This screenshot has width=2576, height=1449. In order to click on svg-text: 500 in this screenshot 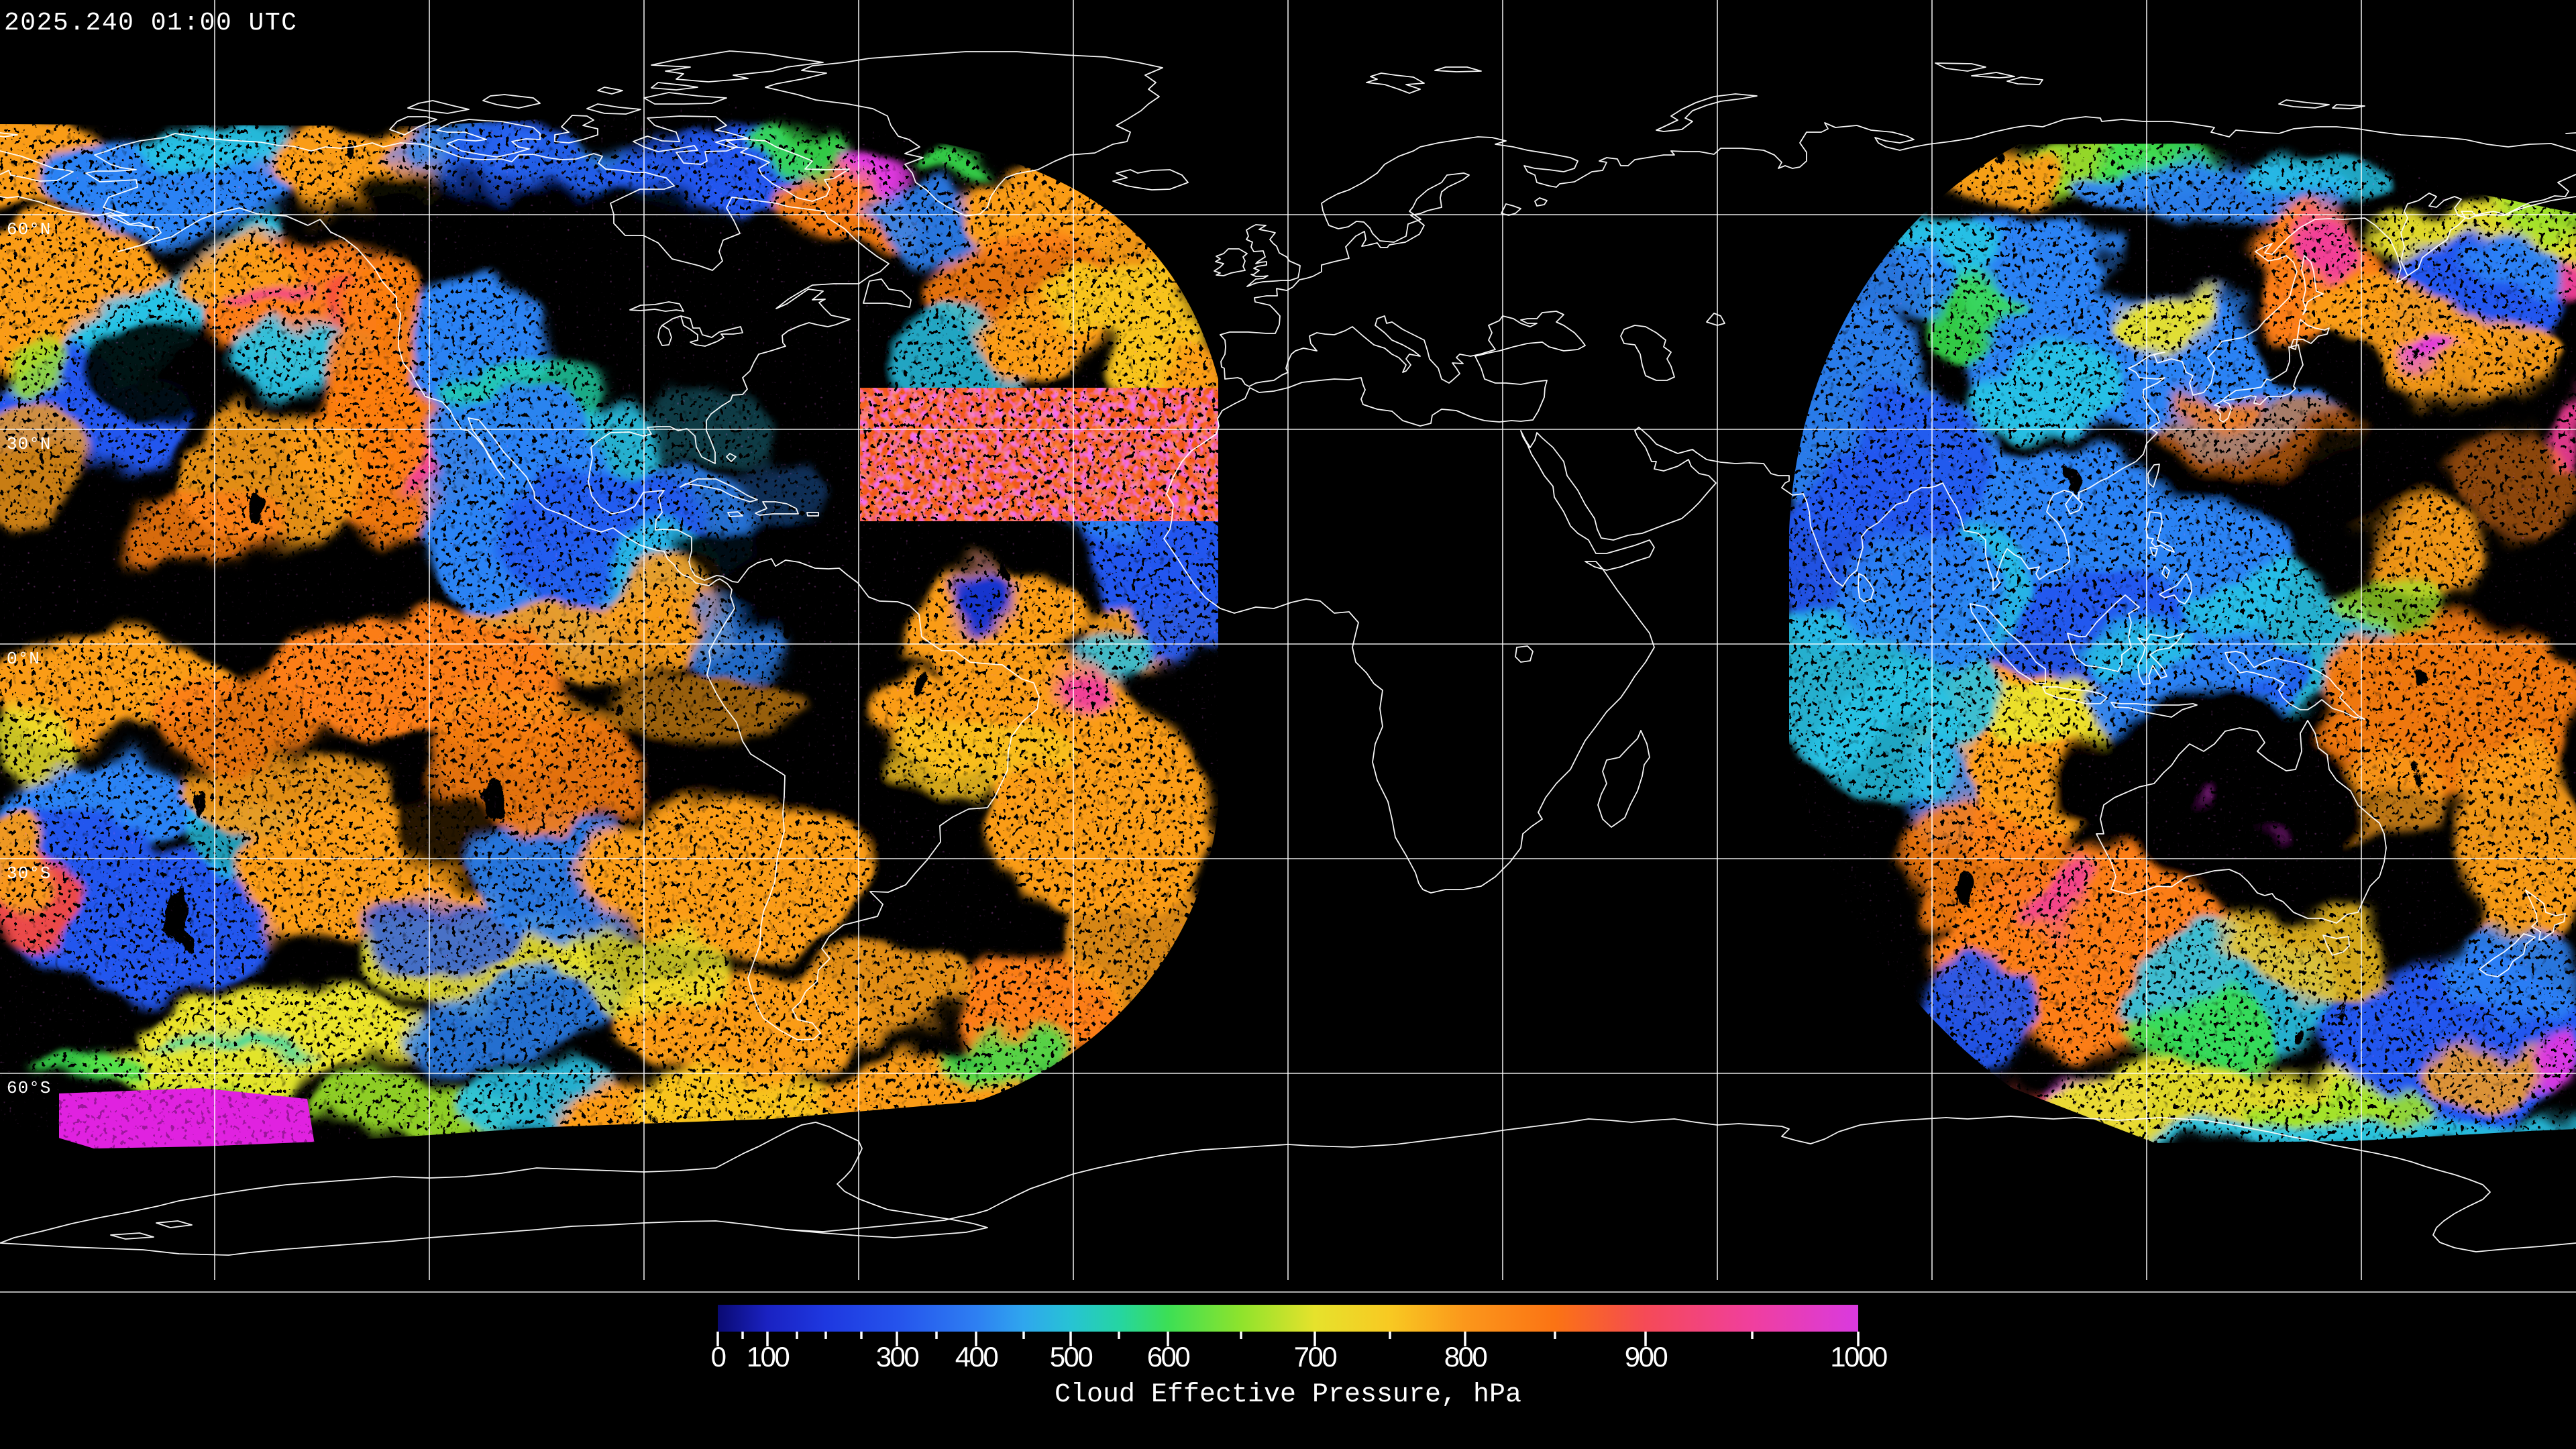, I will do `click(1071, 1357)`.